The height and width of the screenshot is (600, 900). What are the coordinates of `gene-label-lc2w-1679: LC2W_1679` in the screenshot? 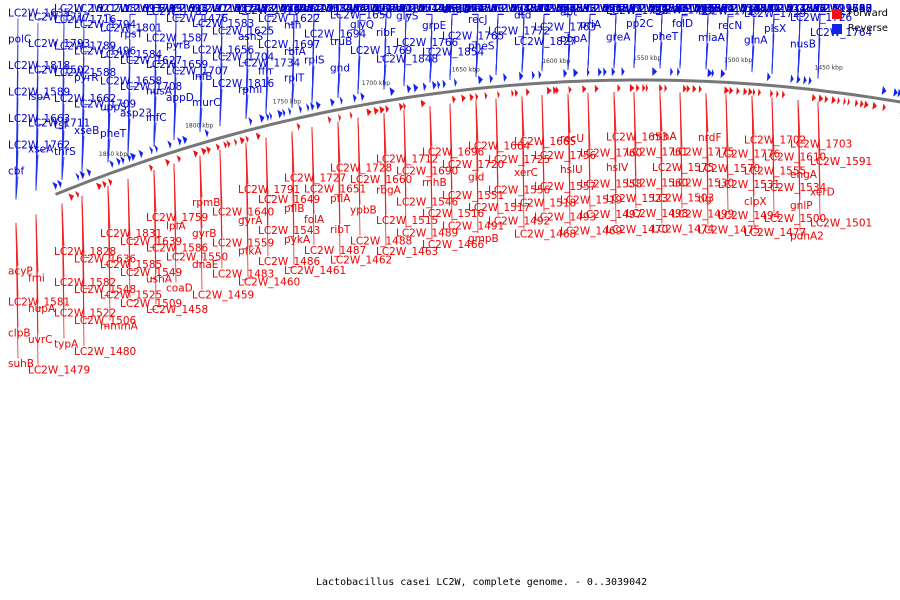 It's located at (749, 9).